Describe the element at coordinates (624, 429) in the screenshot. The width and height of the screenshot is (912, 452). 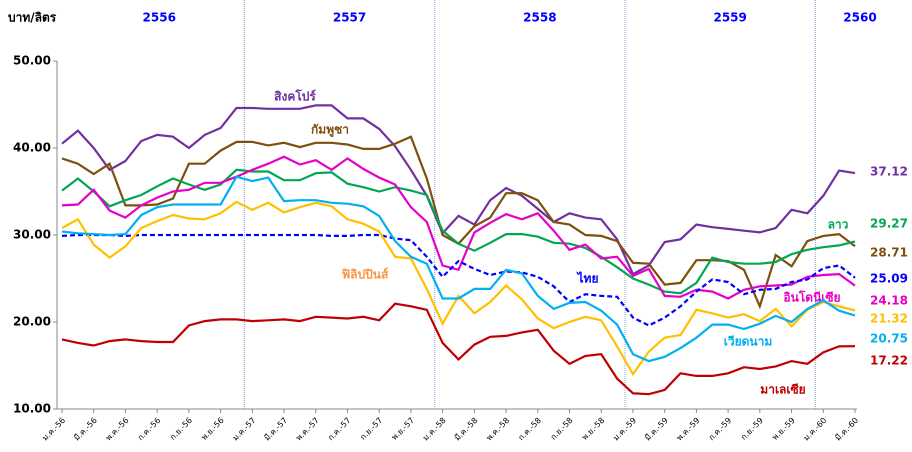
I see `x-tick-label: ม.ค.-59` at that location.